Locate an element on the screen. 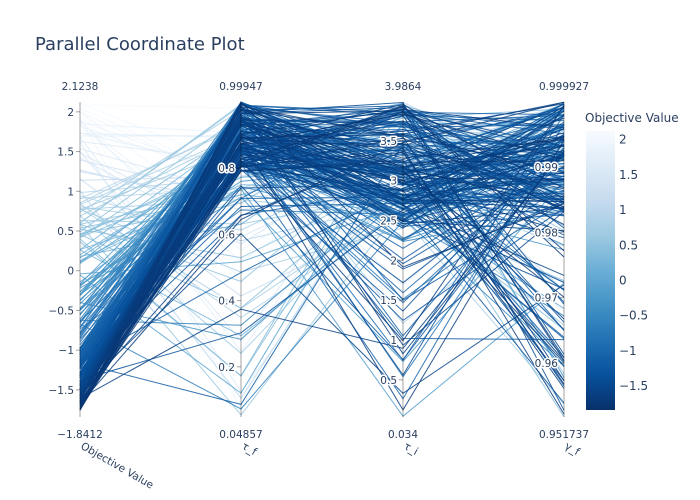 The width and height of the screenshot is (700, 500). axis-tick-label: 0.6 is located at coordinates (226, 235).